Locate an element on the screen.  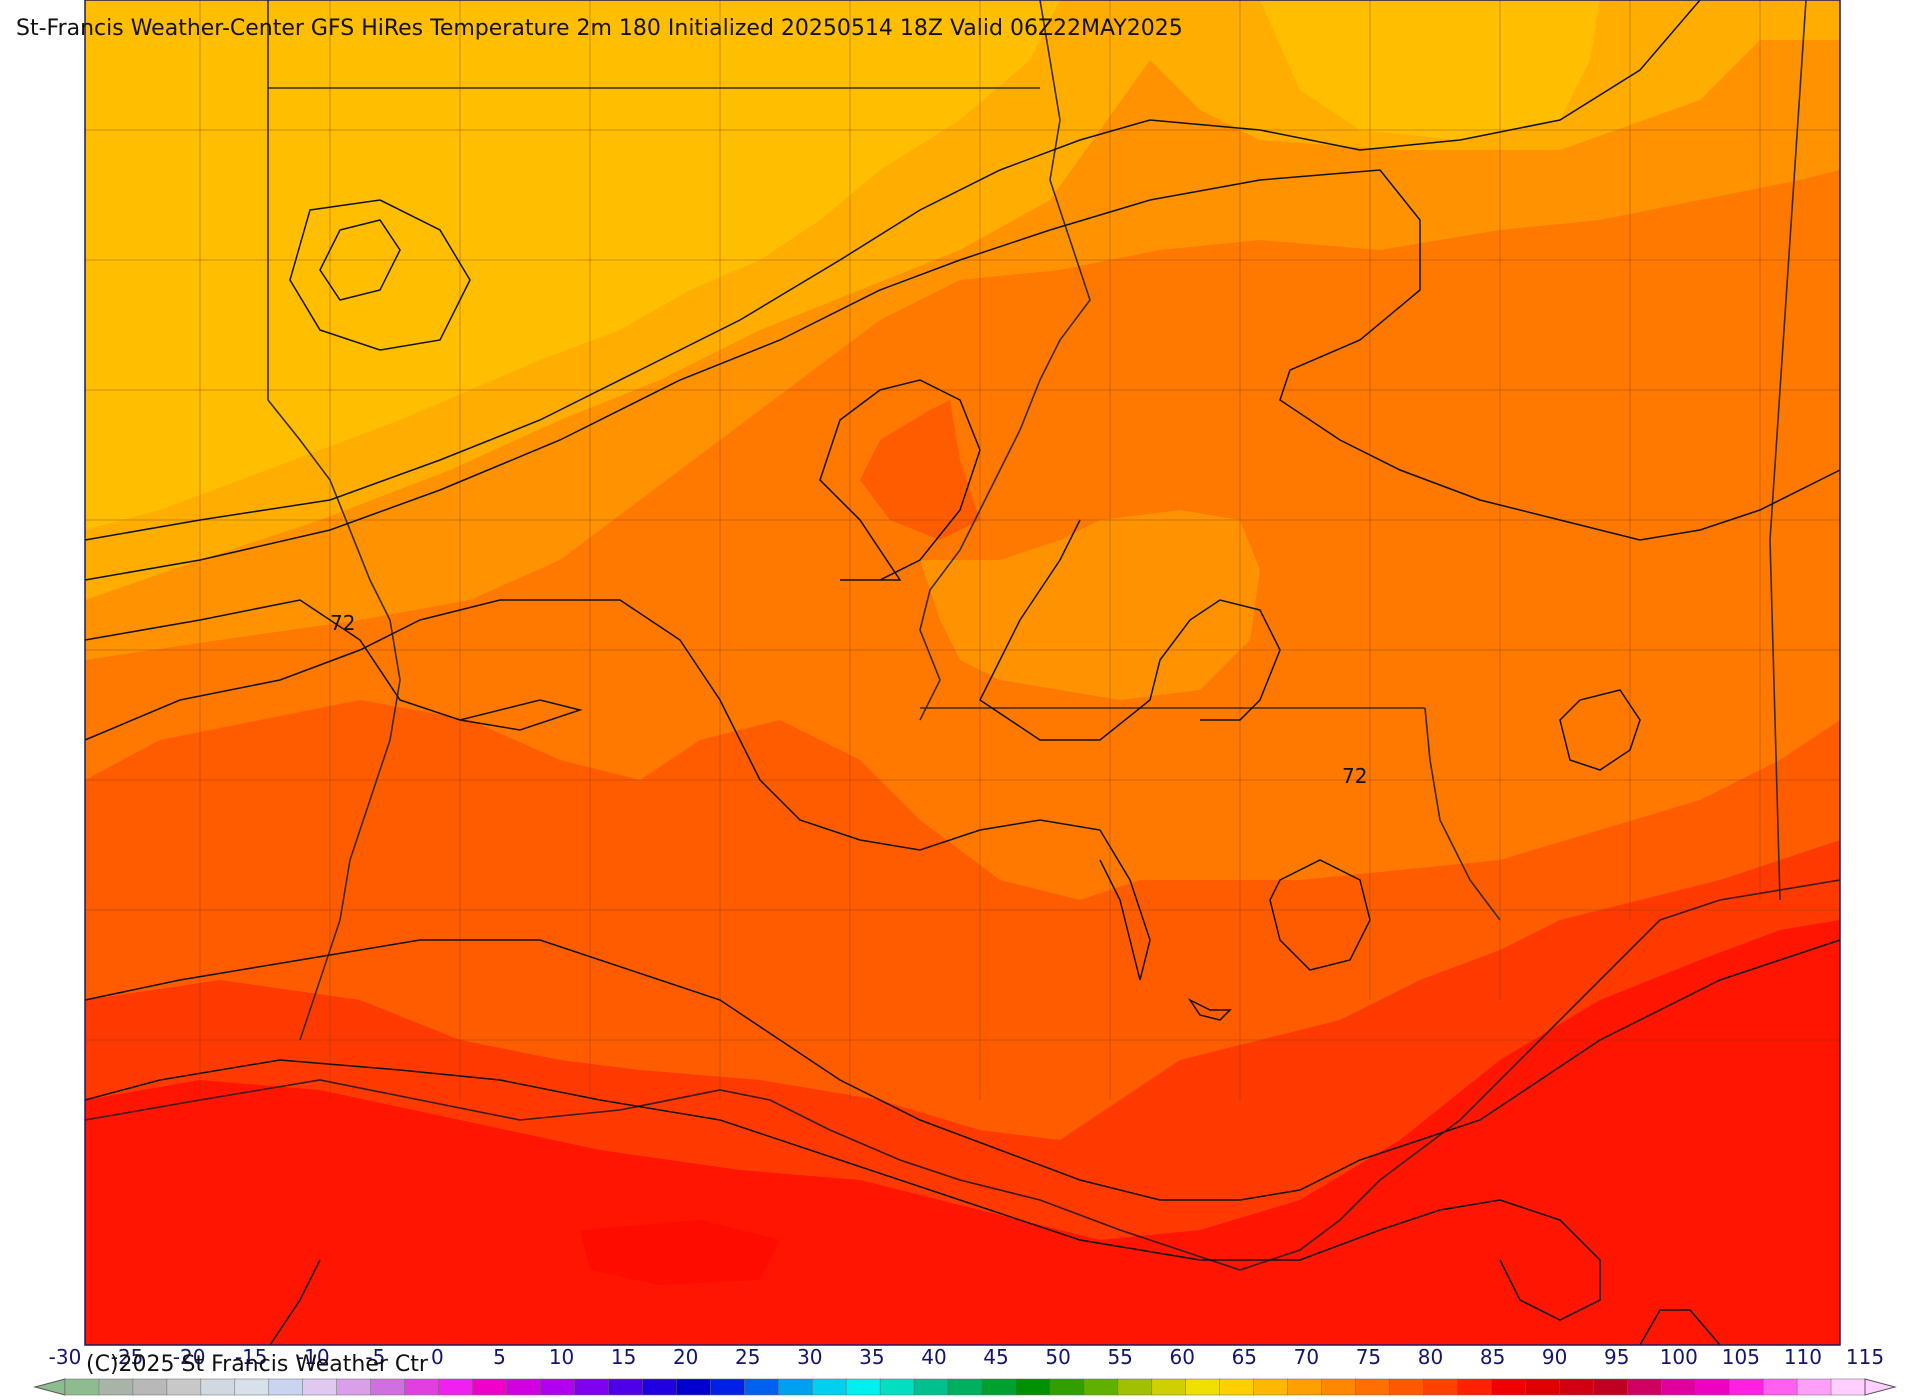
colorbar-tick-label: 115 is located at coordinates (1865, 1357).